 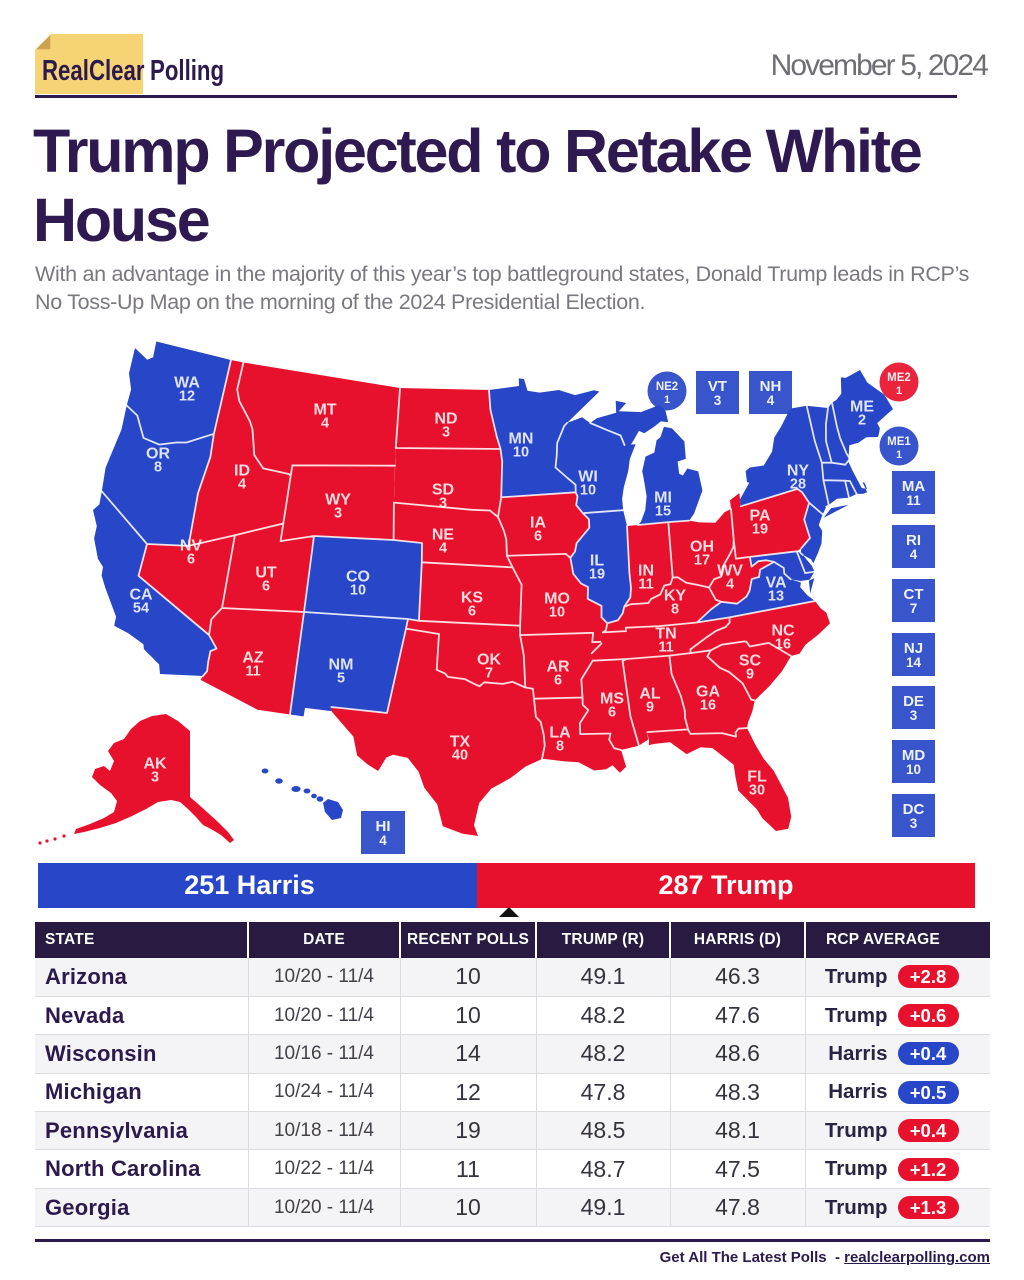 What do you see at coordinates (759, 516) in the screenshot?
I see `svg-text: PA` at bounding box center [759, 516].